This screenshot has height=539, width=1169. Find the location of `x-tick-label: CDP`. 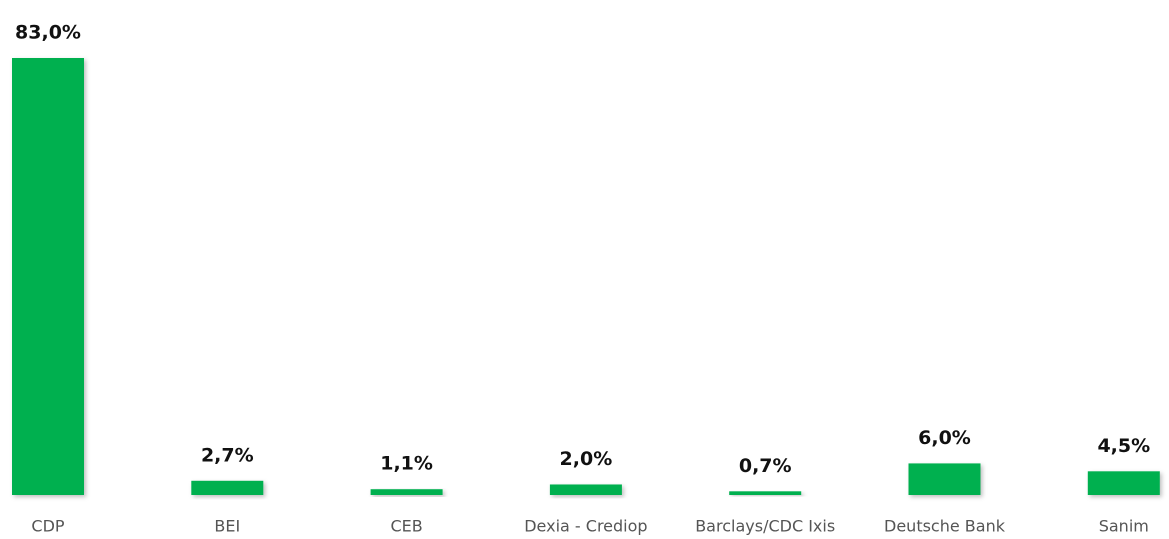

x-tick-label: CDP is located at coordinates (47, 526).